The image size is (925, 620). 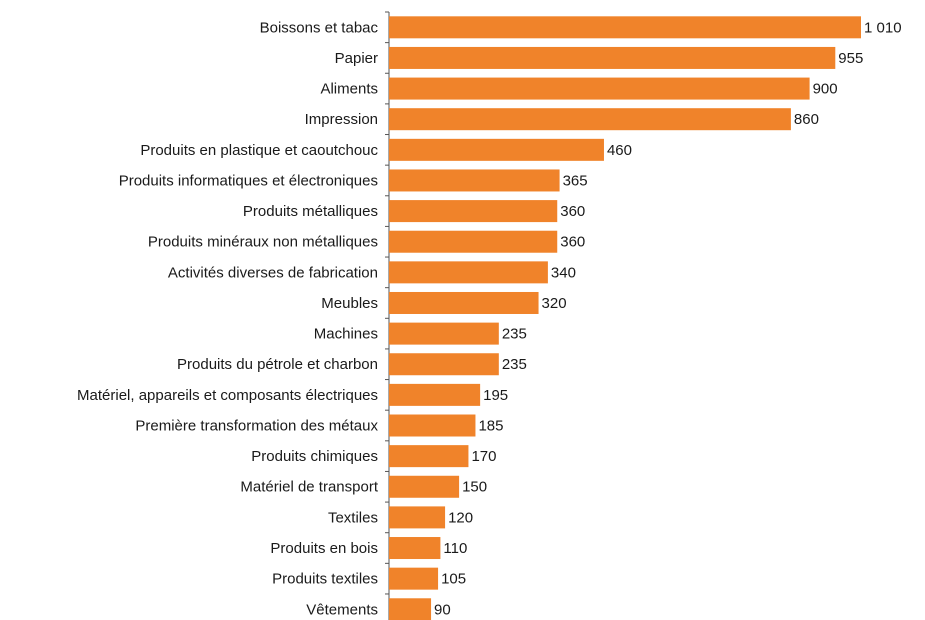 What do you see at coordinates (277, 364) in the screenshot?
I see `category-label: Produits du pétrole et charbon` at bounding box center [277, 364].